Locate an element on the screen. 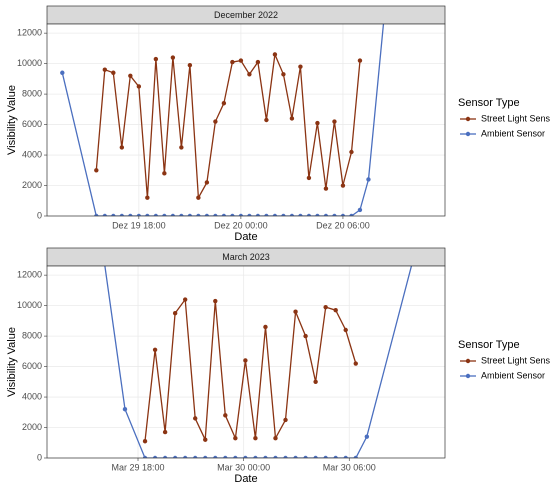  panel-title: December 2022 is located at coordinates (246, 15).